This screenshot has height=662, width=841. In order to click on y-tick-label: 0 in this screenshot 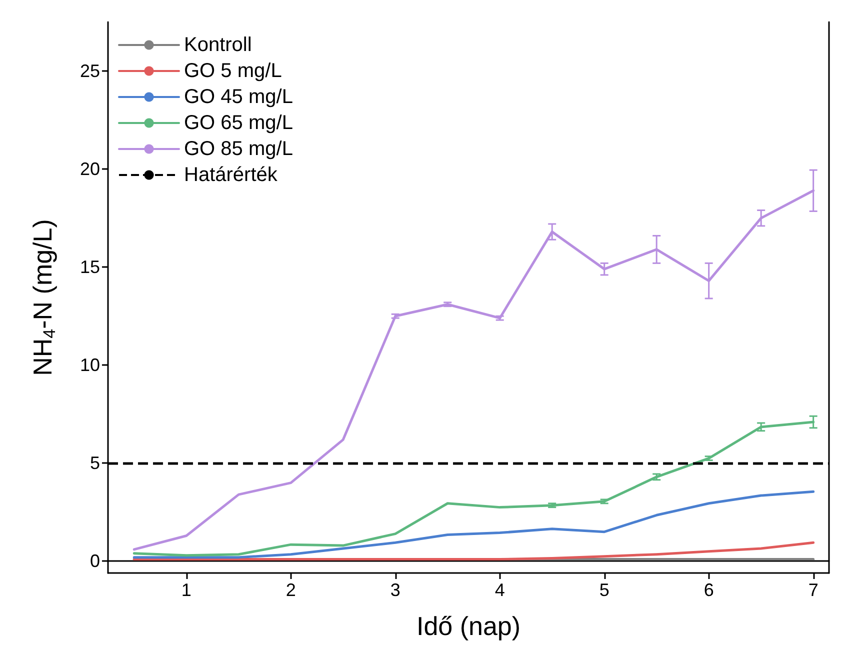, I will do `click(95, 561)`.